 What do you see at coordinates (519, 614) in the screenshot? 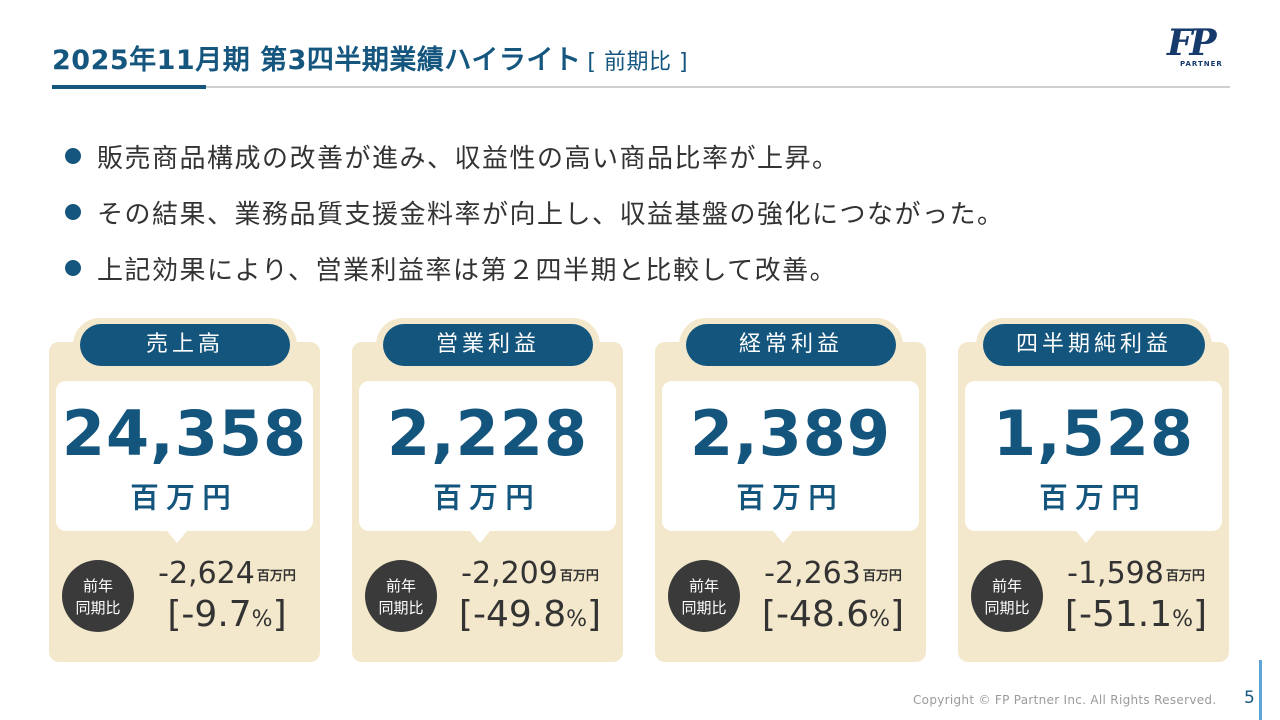
I see `pct-value: -49.8` at bounding box center [519, 614].